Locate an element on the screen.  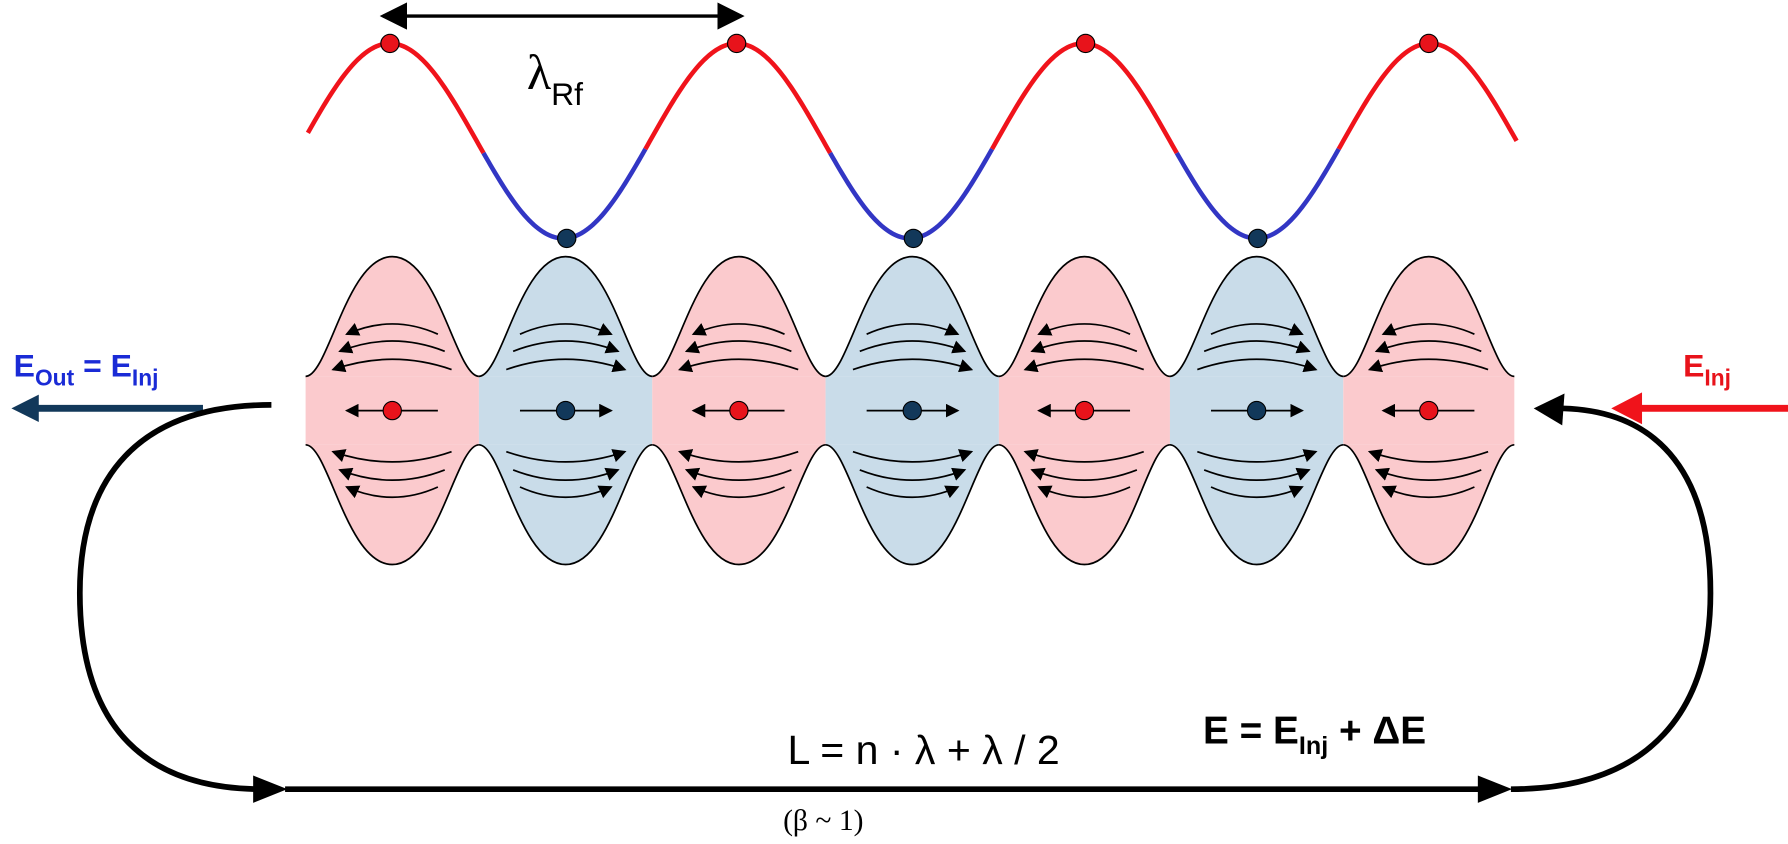
rf-wavelength-label: λRf is located at coordinates (555, 78).